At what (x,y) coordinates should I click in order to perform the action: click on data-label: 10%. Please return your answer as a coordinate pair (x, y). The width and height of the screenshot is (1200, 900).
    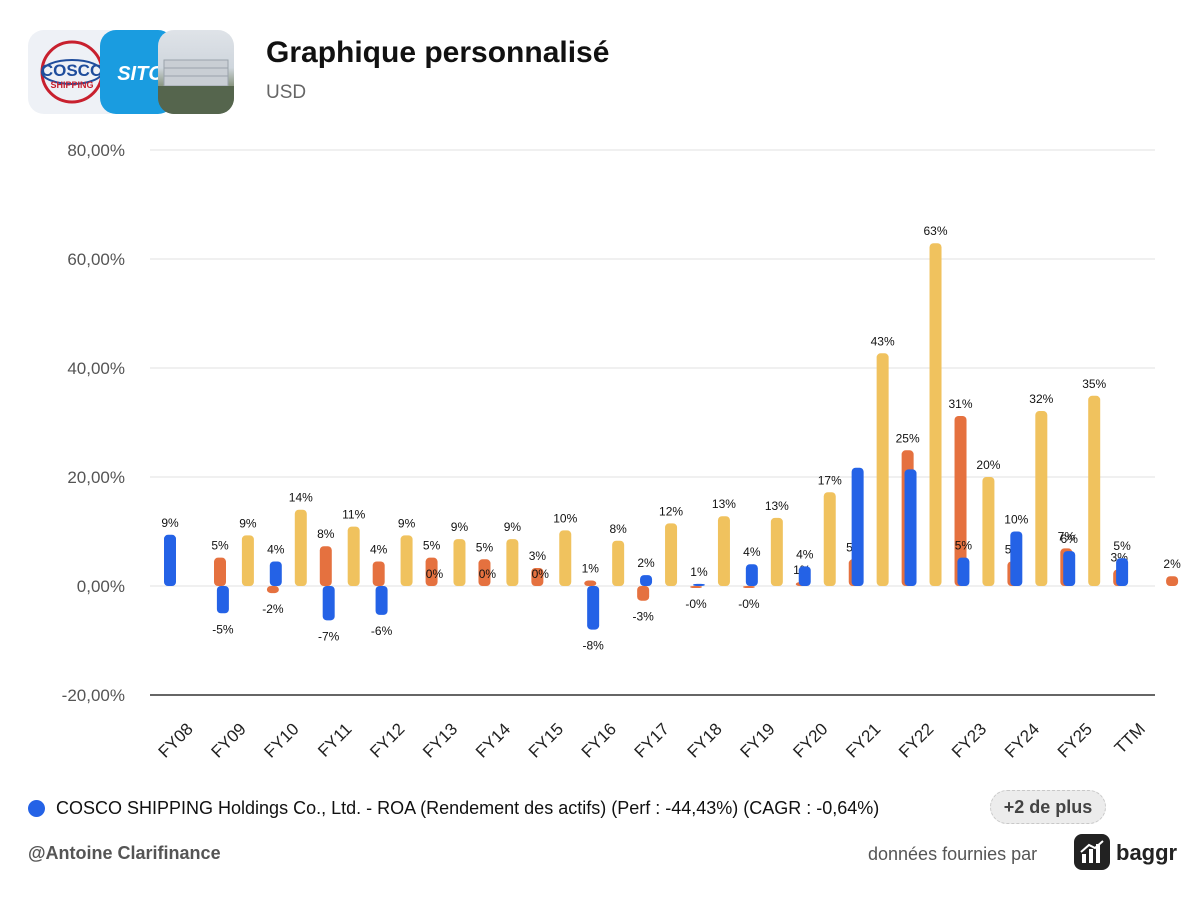
    Looking at the image, I should click on (565, 518).